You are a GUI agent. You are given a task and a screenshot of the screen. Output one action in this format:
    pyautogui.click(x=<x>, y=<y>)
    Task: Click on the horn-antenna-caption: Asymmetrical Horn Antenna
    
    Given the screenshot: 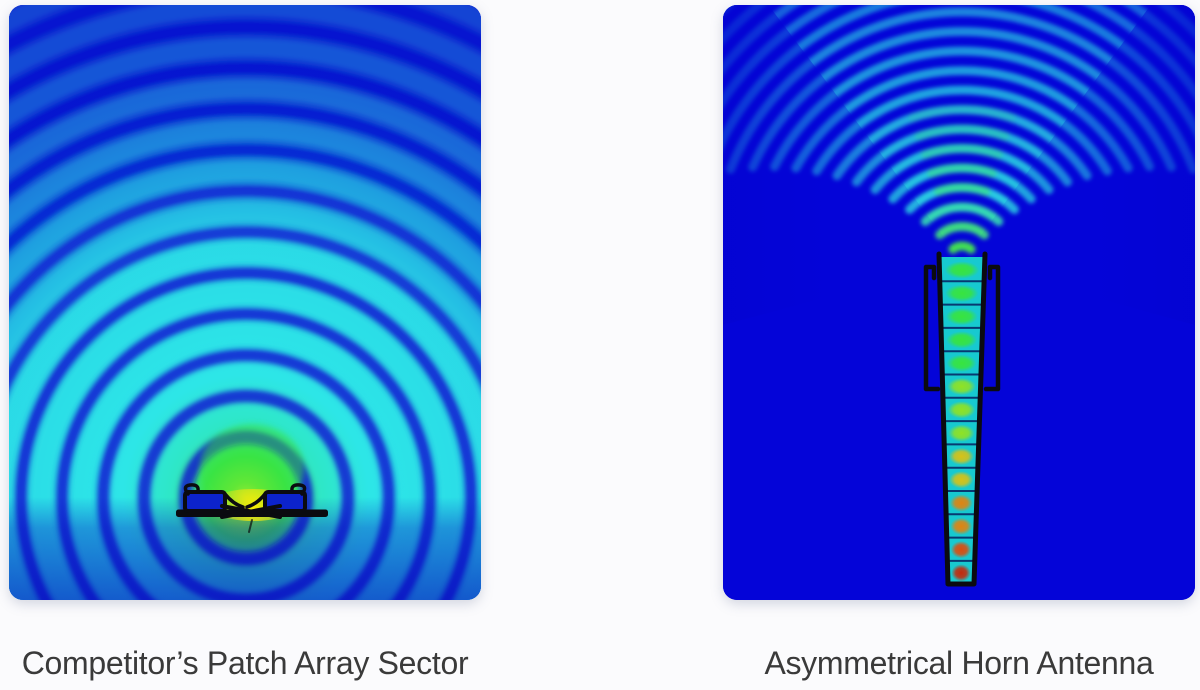 What is the action you would take?
    pyautogui.click(x=959, y=663)
    